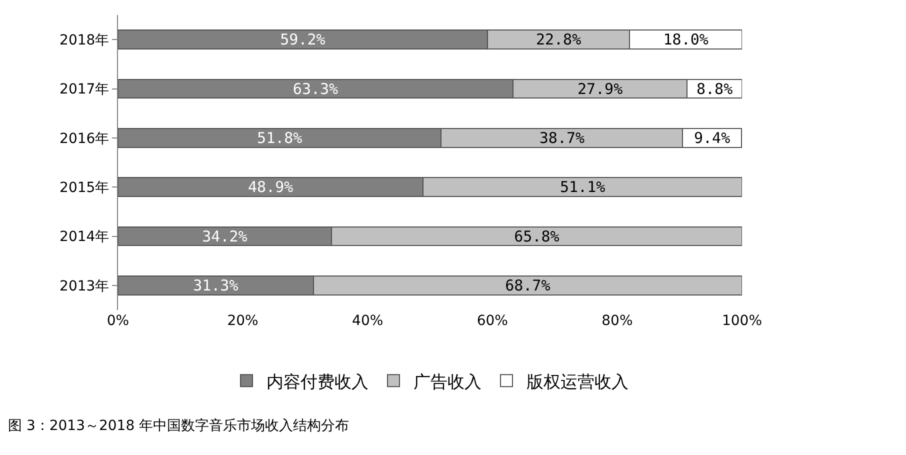  I want to click on x-tick-label: 80%, so click(617, 321).